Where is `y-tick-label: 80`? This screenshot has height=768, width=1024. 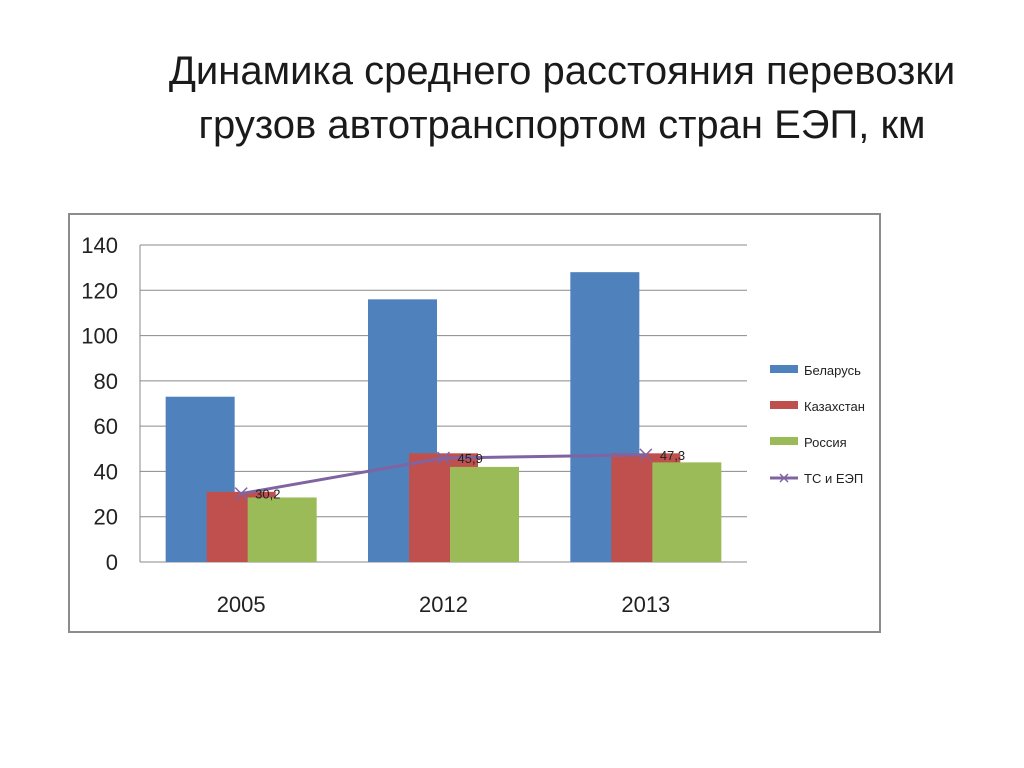
y-tick-label: 80 is located at coordinates (106, 381).